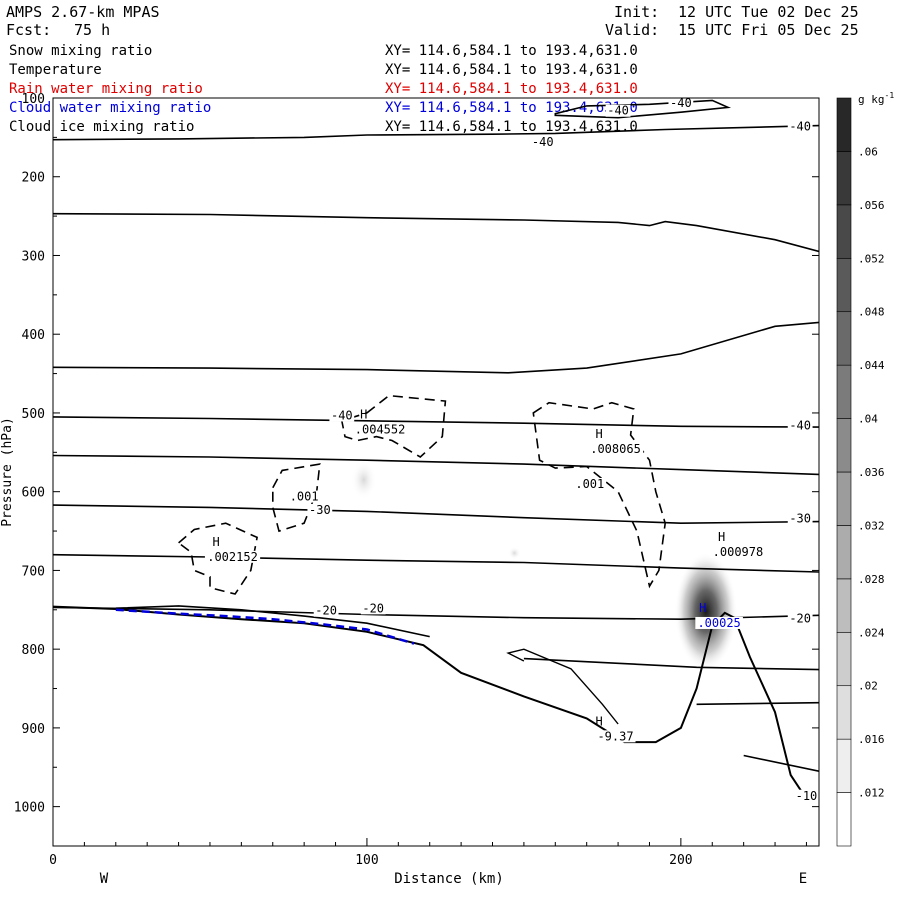 This screenshot has height=900, width=900. Describe the element at coordinates (738, 552) in the screenshot. I see `contour-value-label: .000978` at that location.